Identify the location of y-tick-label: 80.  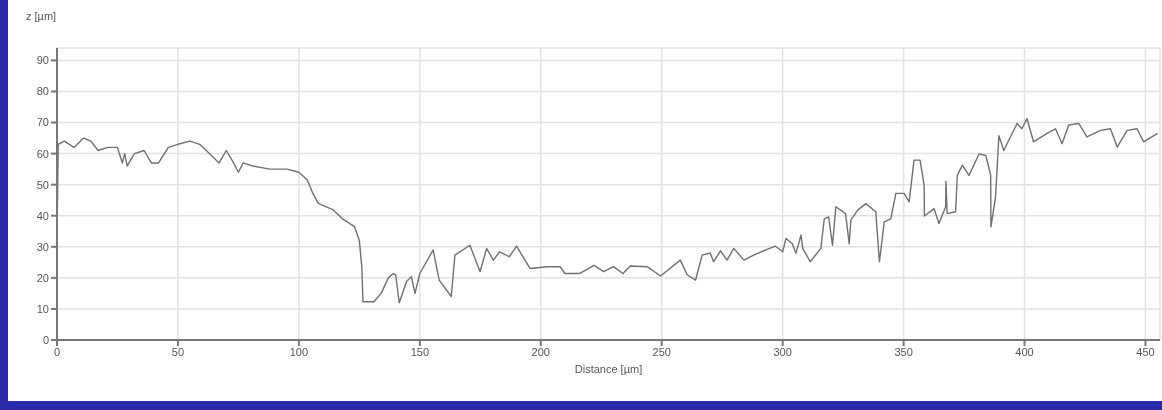
(42, 91).